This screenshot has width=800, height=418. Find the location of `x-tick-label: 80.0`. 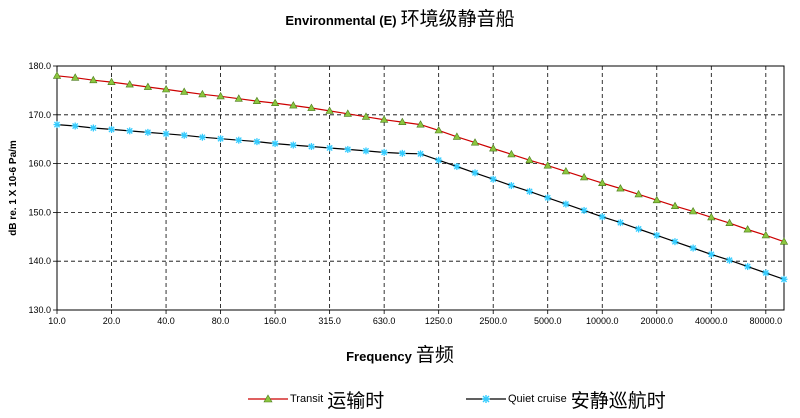

x-tick-label: 80.0 is located at coordinates (221, 321).